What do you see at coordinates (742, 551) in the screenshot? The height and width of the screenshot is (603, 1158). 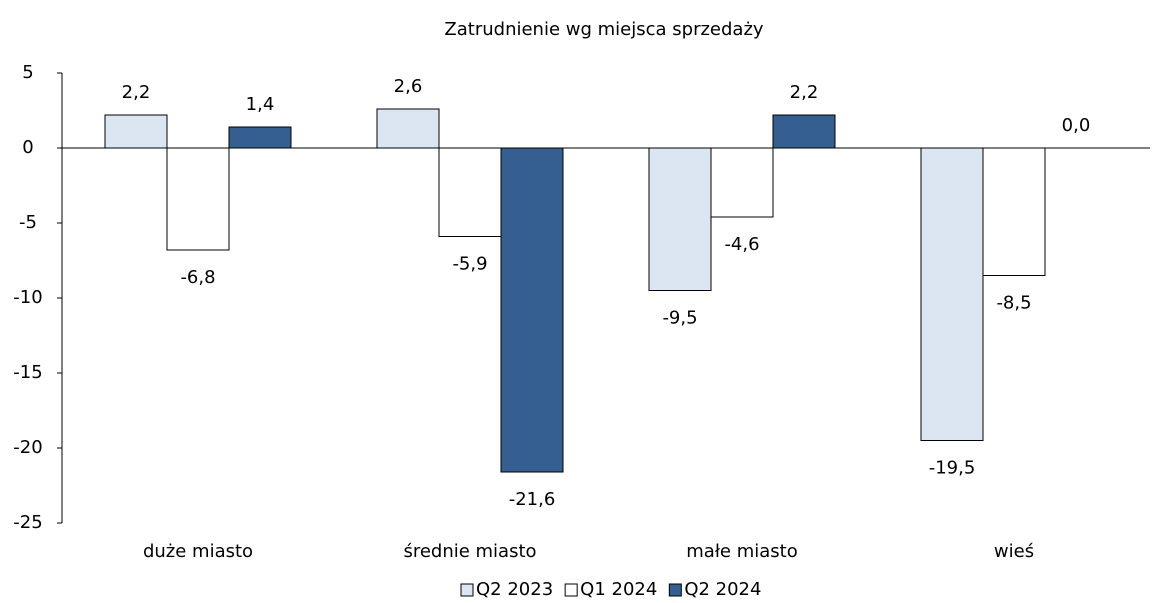 I see `x-tick-label: małe miasto` at bounding box center [742, 551].